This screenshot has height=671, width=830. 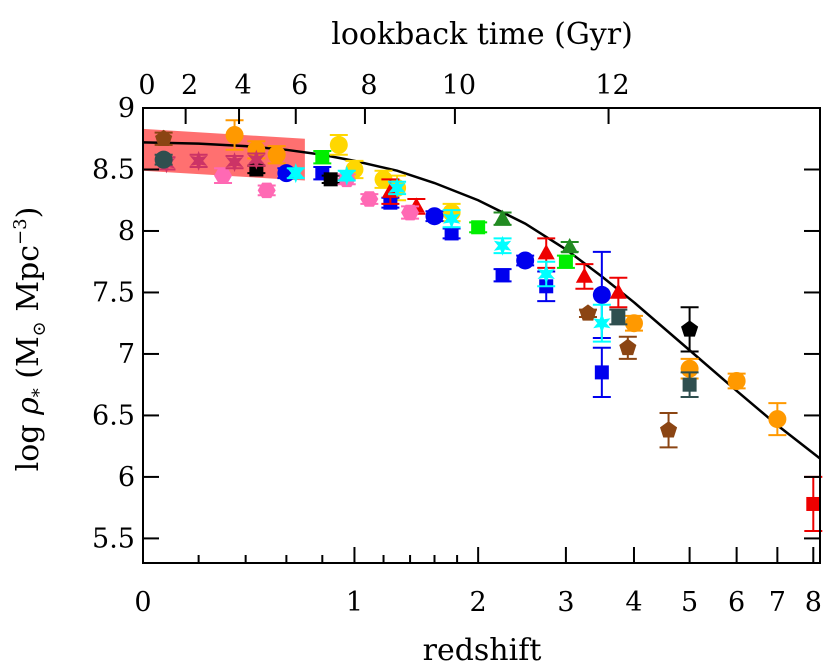 I want to click on x-tick-label: 4, so click(x=633, y=602).